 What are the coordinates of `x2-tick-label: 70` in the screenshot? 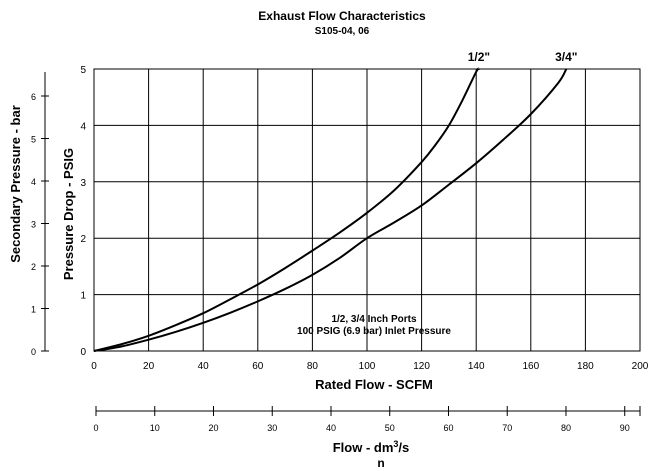 It's located at (507, 428).